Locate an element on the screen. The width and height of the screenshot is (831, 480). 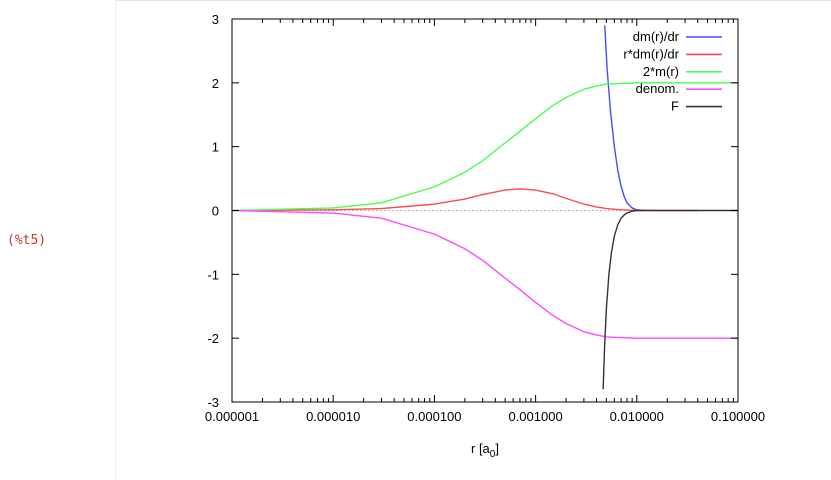
y-tick-label: 3 is located at coordinates (215, 19).